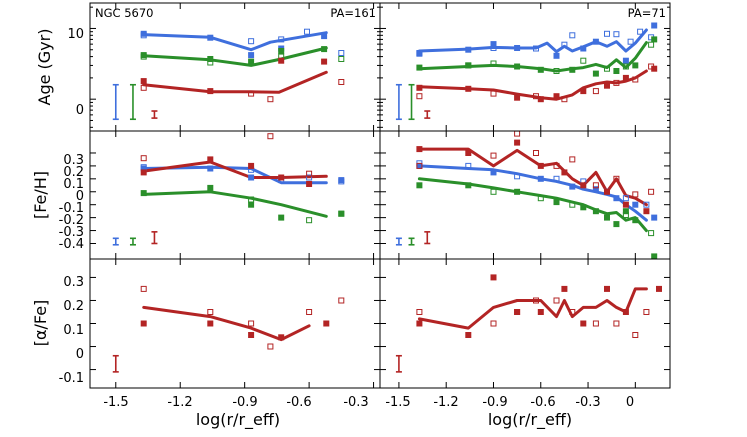  I want to click on y-axis-title-alpha: [α/Fe], so click(40, 323).